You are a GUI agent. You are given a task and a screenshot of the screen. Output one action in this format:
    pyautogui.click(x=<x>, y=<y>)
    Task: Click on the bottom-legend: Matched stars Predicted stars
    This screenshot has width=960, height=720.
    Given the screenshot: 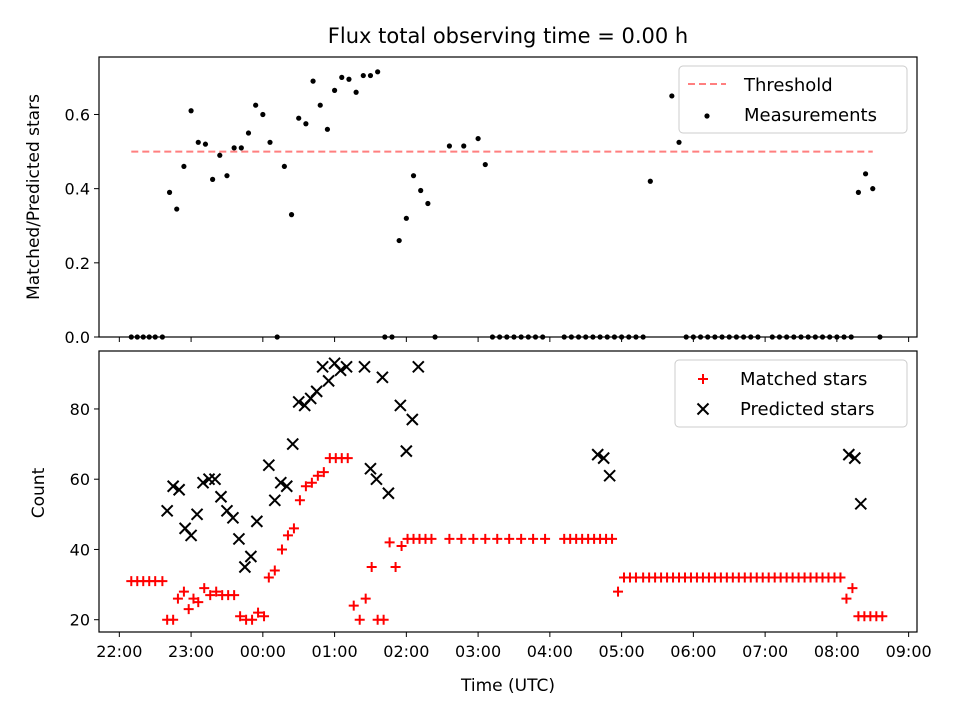 What is the action you would take?
    pyautogui.click(x=791, y=393)
    